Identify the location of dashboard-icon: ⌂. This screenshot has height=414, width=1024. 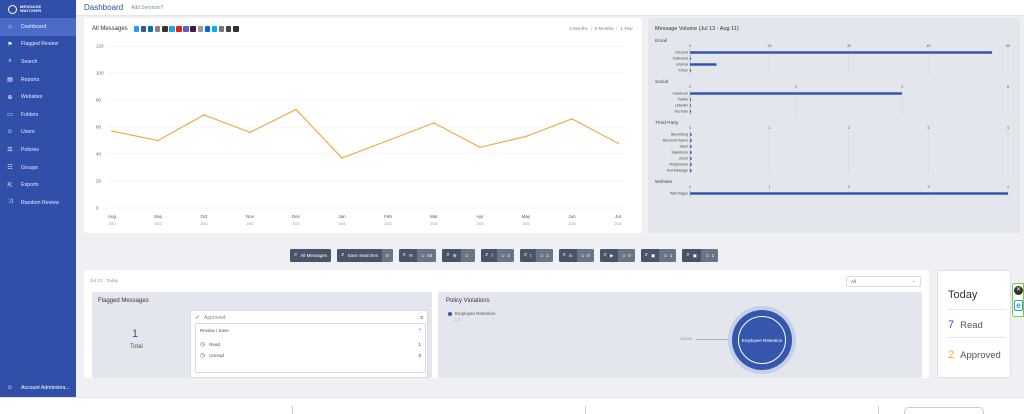
(10, 26).